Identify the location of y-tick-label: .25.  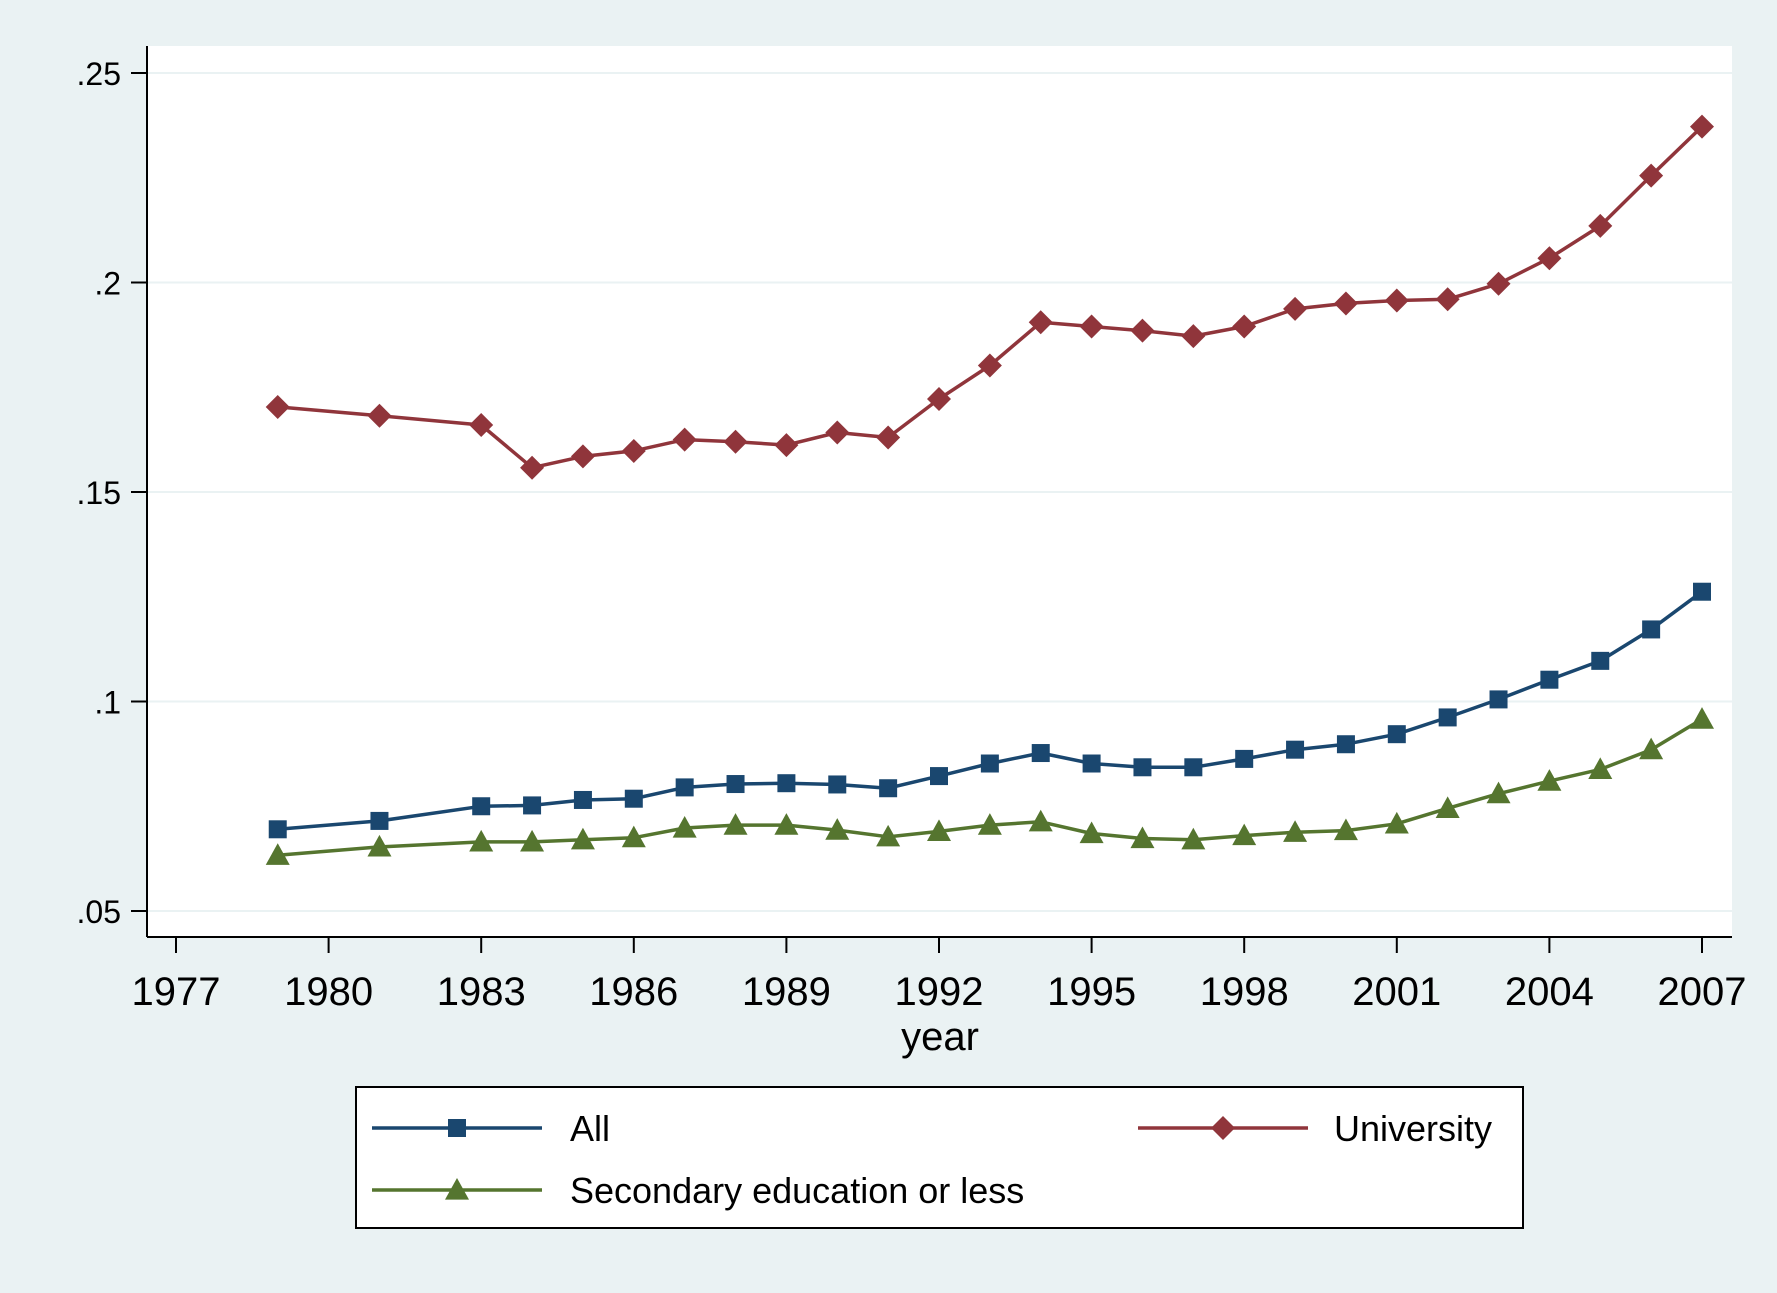
(99, 74).